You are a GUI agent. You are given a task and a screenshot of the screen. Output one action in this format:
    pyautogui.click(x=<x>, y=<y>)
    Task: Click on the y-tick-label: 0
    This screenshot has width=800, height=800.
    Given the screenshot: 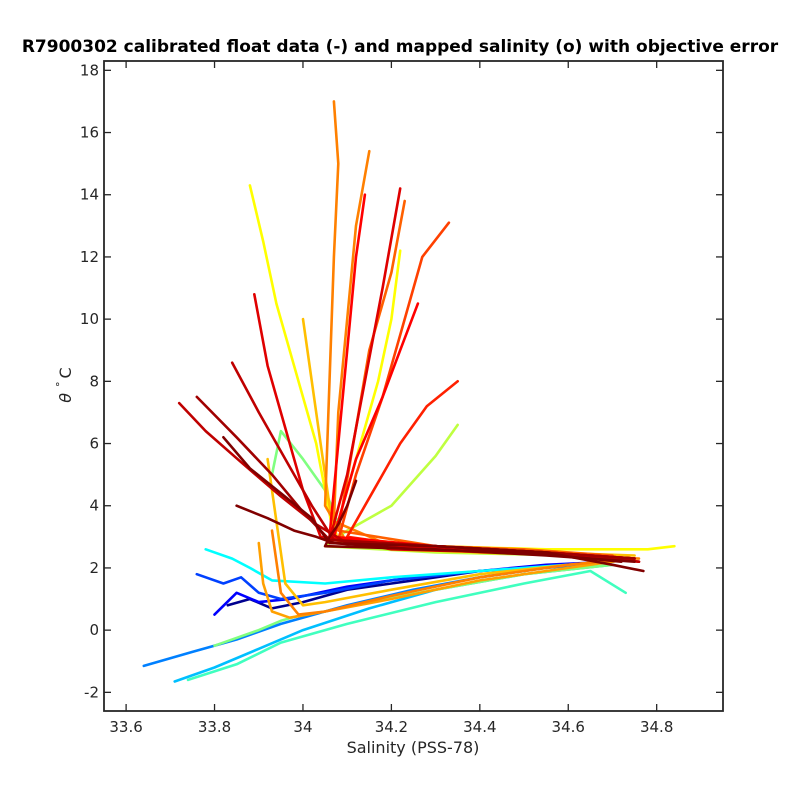 What is the action you would take?
    pyautogui.click(x=94, y=630)
    